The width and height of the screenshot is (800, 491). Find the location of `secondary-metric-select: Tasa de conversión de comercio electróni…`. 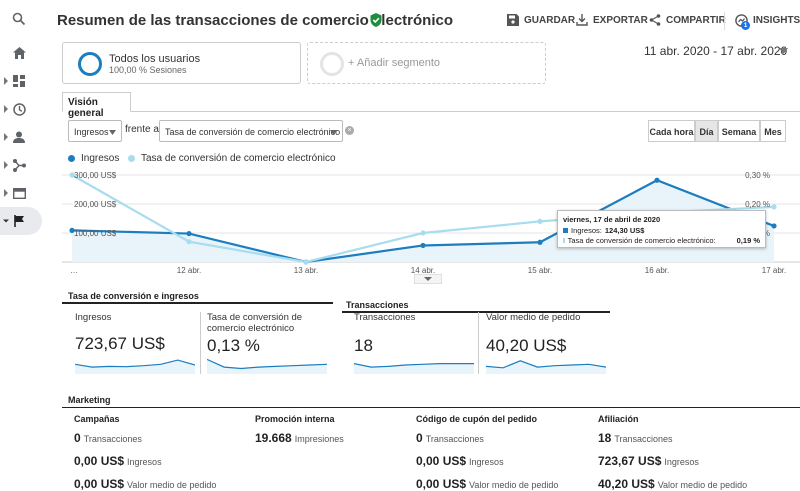

secondary-metric-select: Tasa de conversión de comercio electróni… is located at coordinates (251, 131).